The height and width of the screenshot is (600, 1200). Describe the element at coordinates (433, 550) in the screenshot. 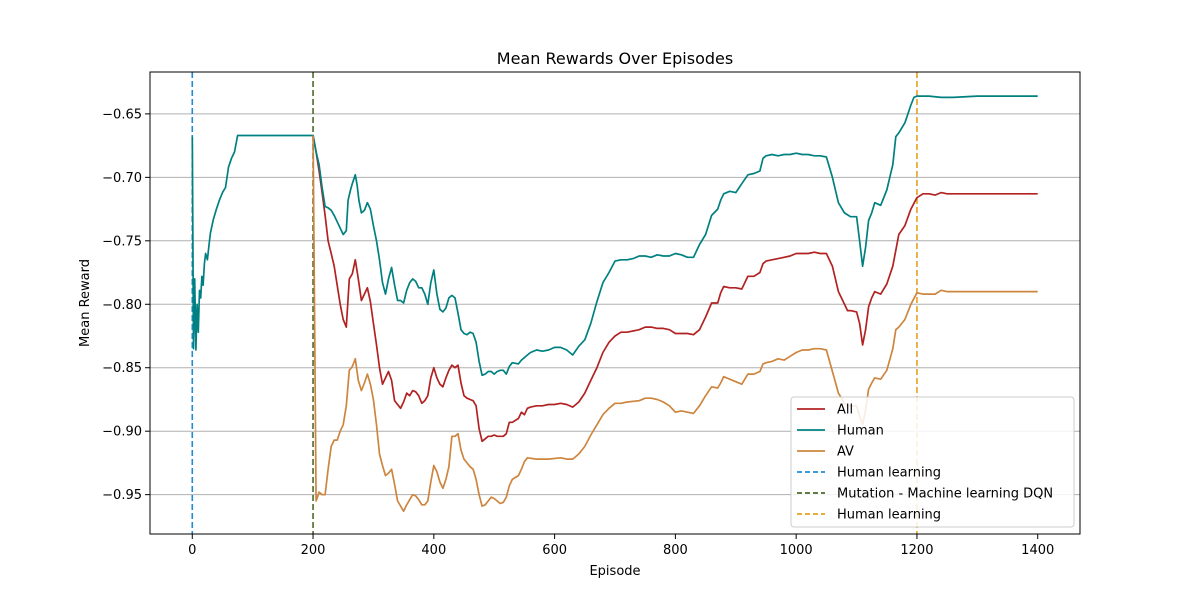

I see `x-tick-label: 400` at that location.